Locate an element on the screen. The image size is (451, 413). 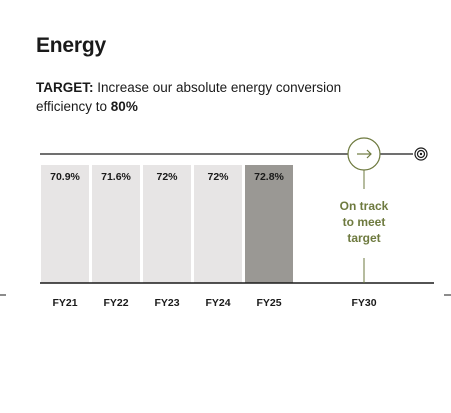
tick-label-fy21: FY21 is located at coordinates (64, 303).